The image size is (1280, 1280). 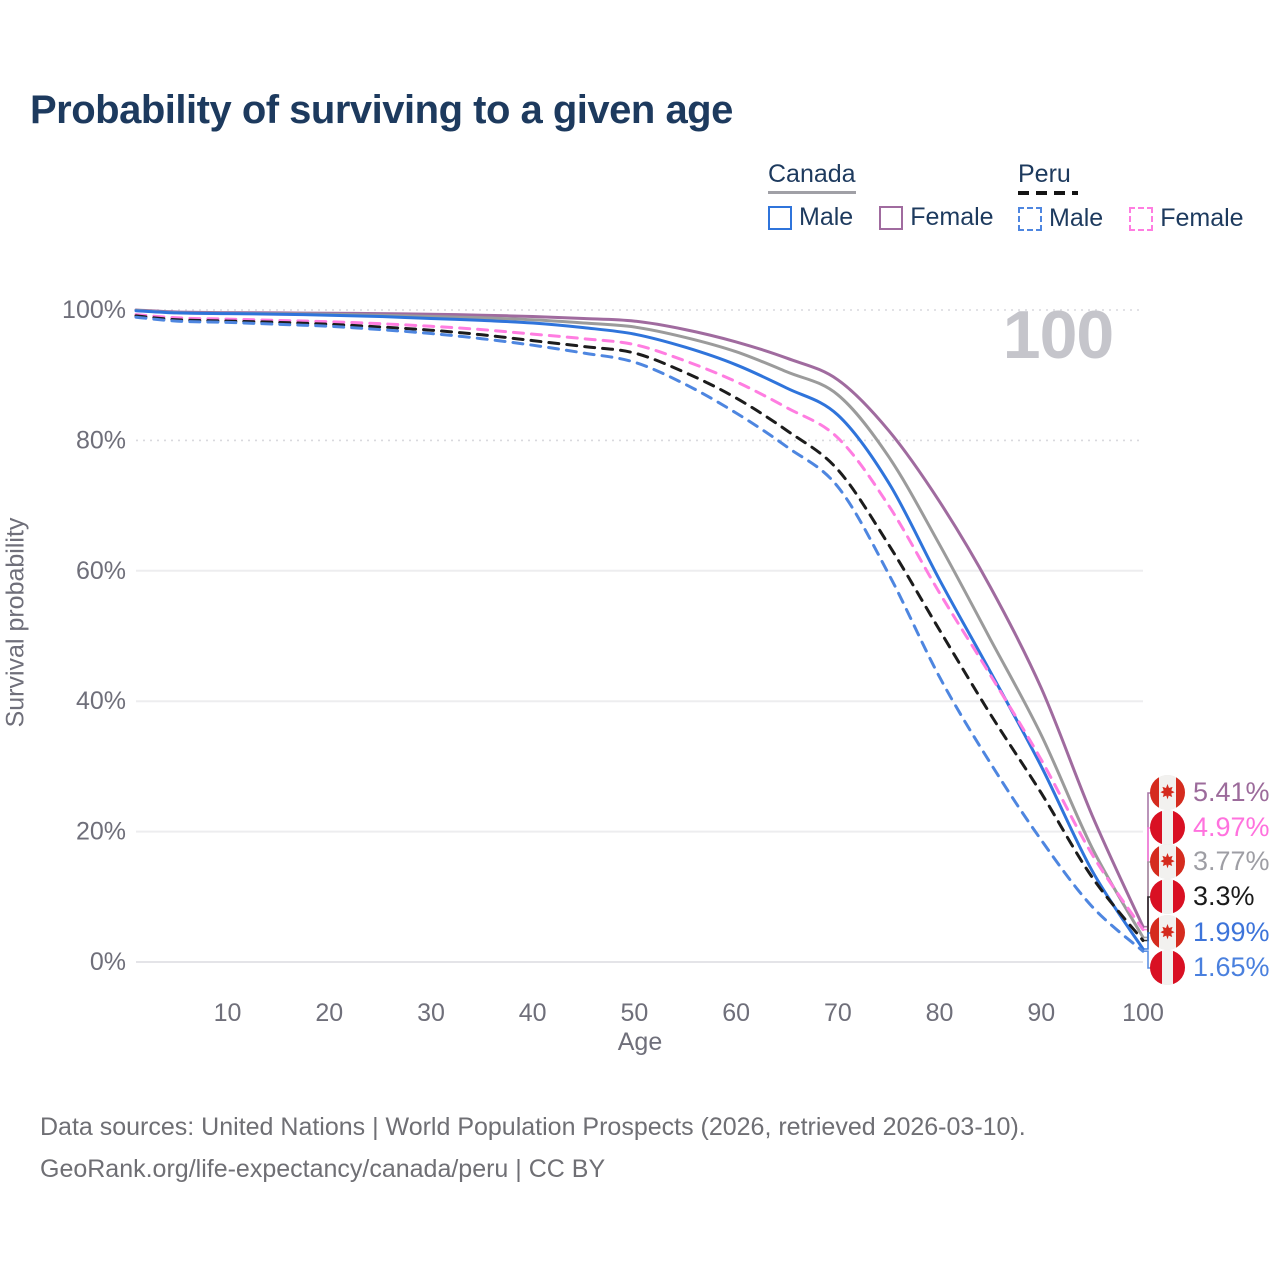 I want to click on y-tick-label: 20%, so click(x=101, y=832).